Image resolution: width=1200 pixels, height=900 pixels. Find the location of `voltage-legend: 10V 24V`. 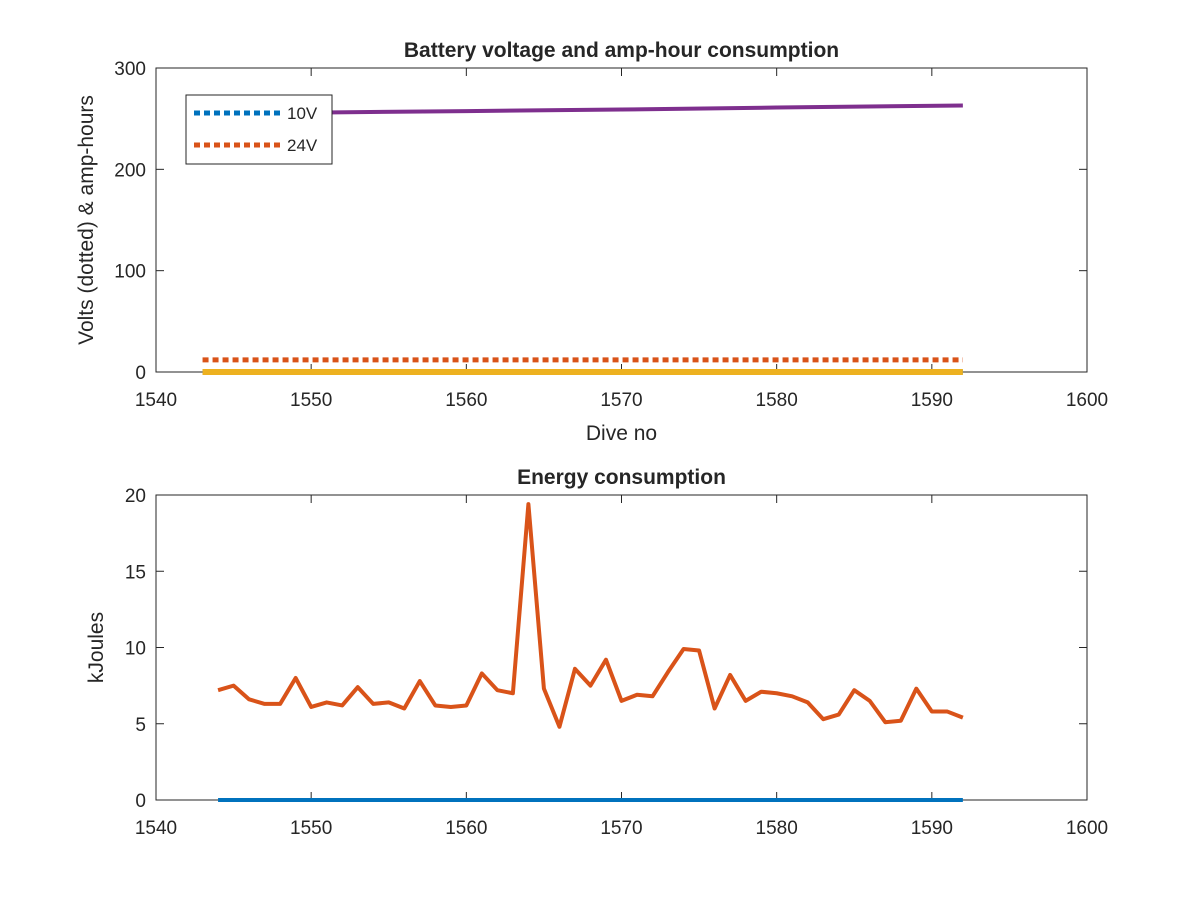

voltage-legend: 10V 24V is located at coordinates (259, 129).